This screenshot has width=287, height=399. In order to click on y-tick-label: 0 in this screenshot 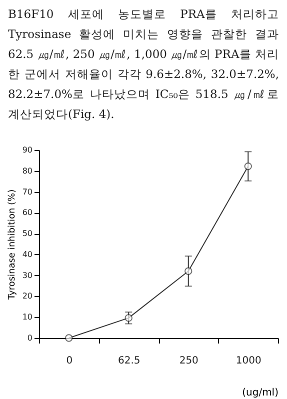, I will do `click(29, 338)`.